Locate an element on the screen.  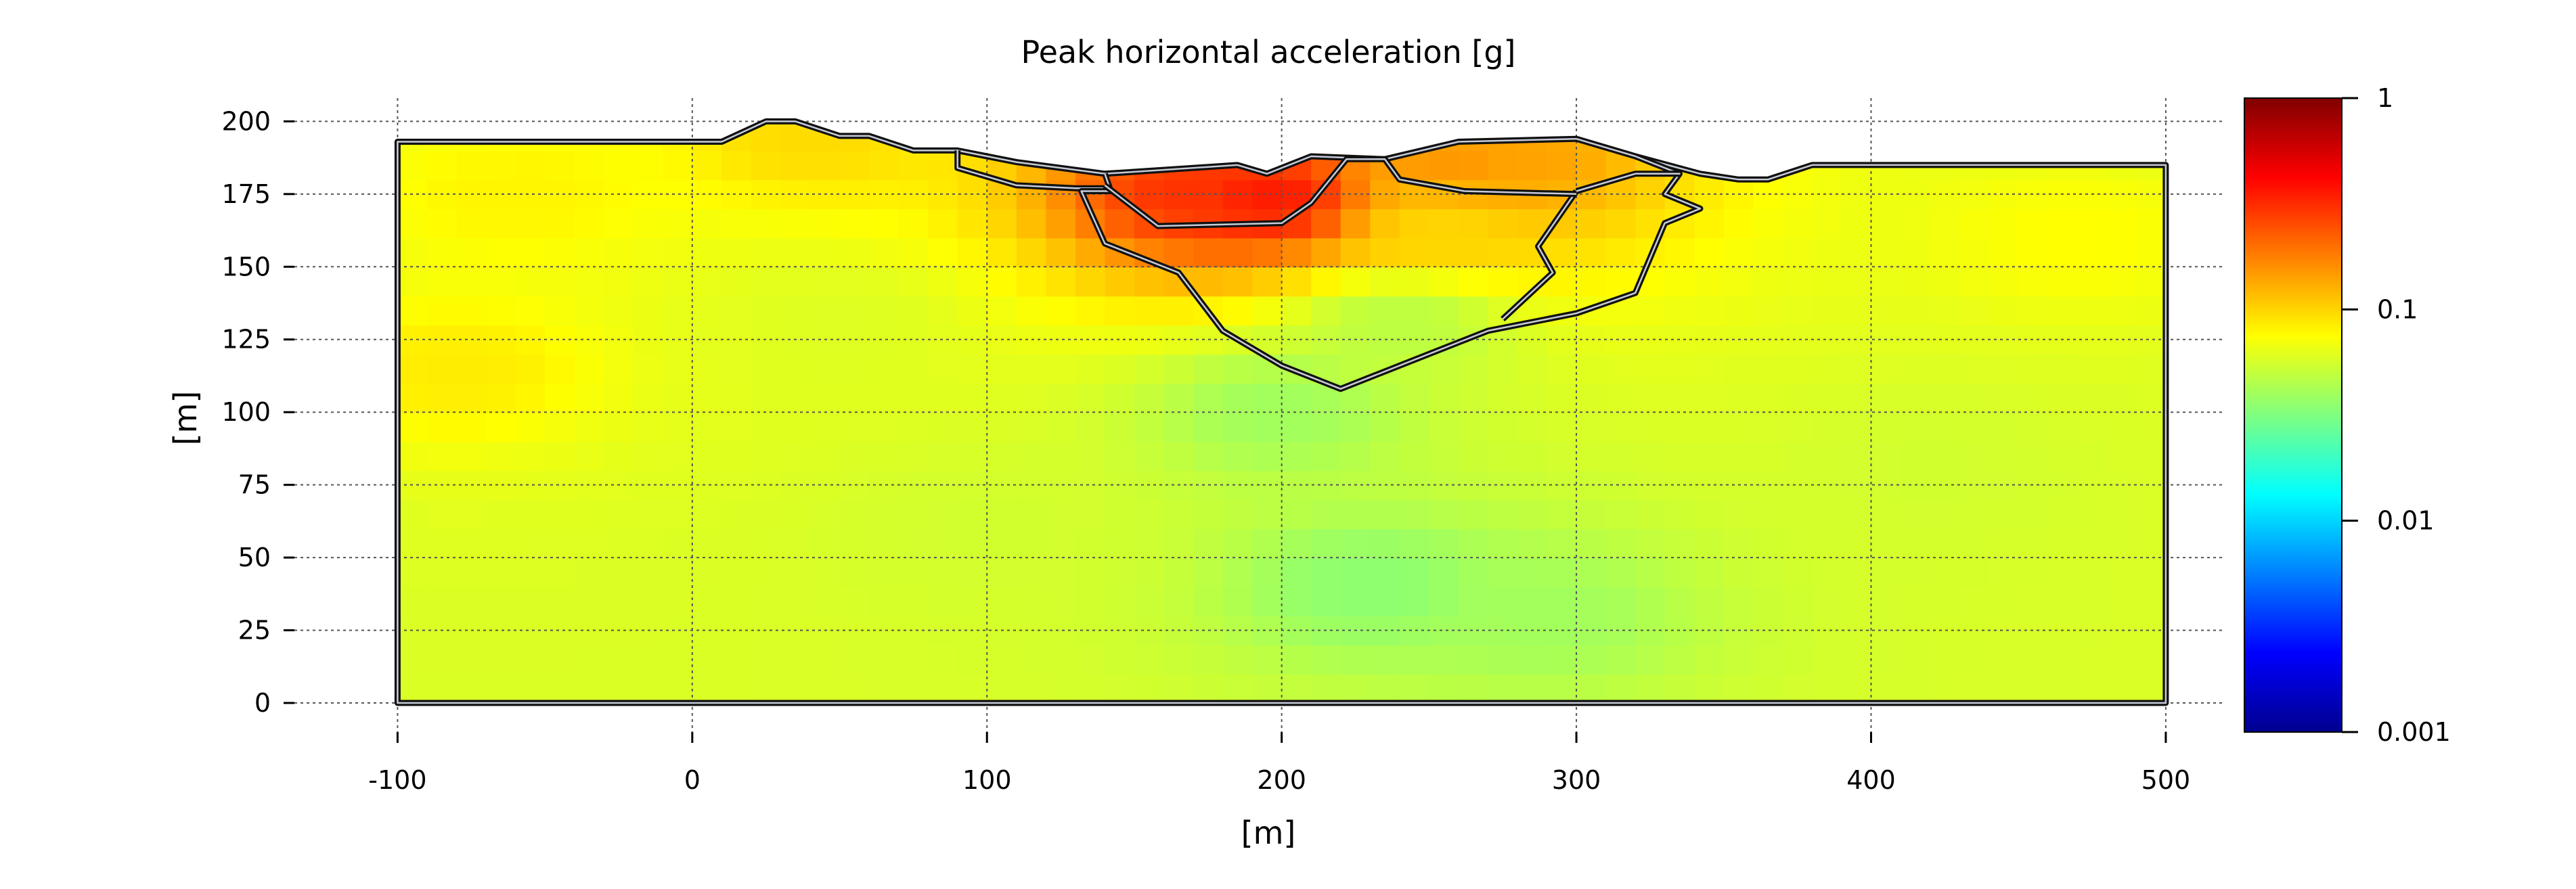
layer-boundary-highlight is located at coordinates (1628, 182).